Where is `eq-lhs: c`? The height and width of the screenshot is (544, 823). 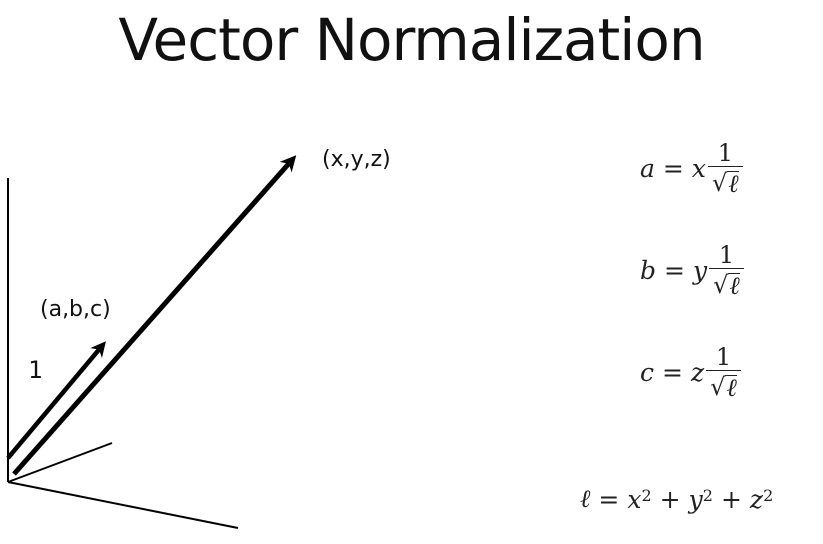 eq-lhs: c is located at coordinates (647, 372).